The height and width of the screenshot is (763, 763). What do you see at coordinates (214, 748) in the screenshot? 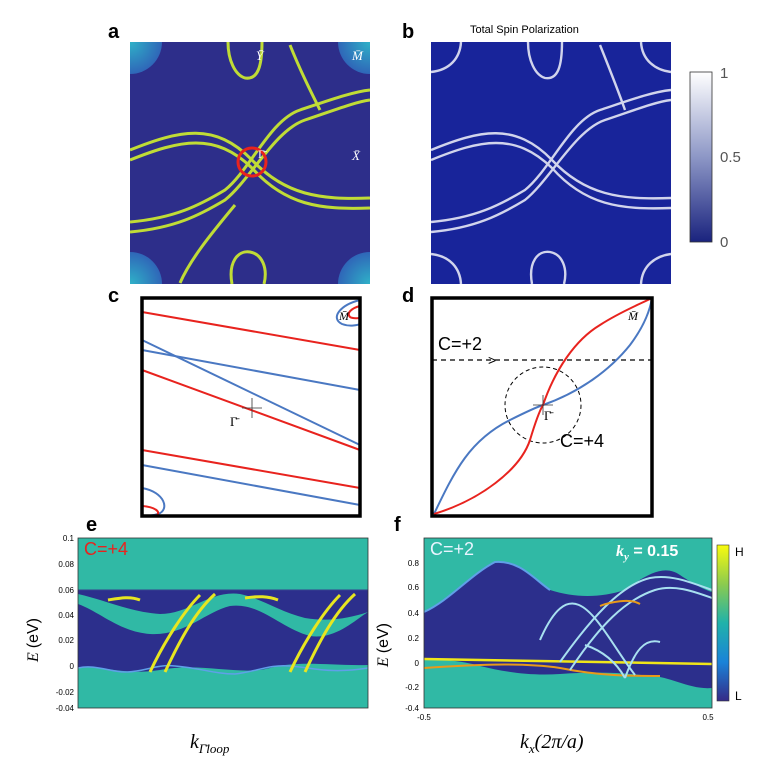
I see `e-xlabel-sub: Γ̄loop` at bounding box center [214, 748].